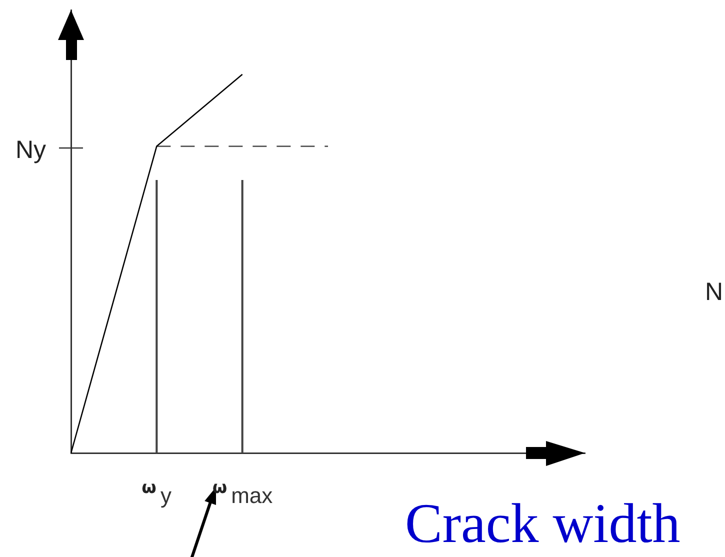  I want to click on x-axis-title: Crack width, so click(542, 524).